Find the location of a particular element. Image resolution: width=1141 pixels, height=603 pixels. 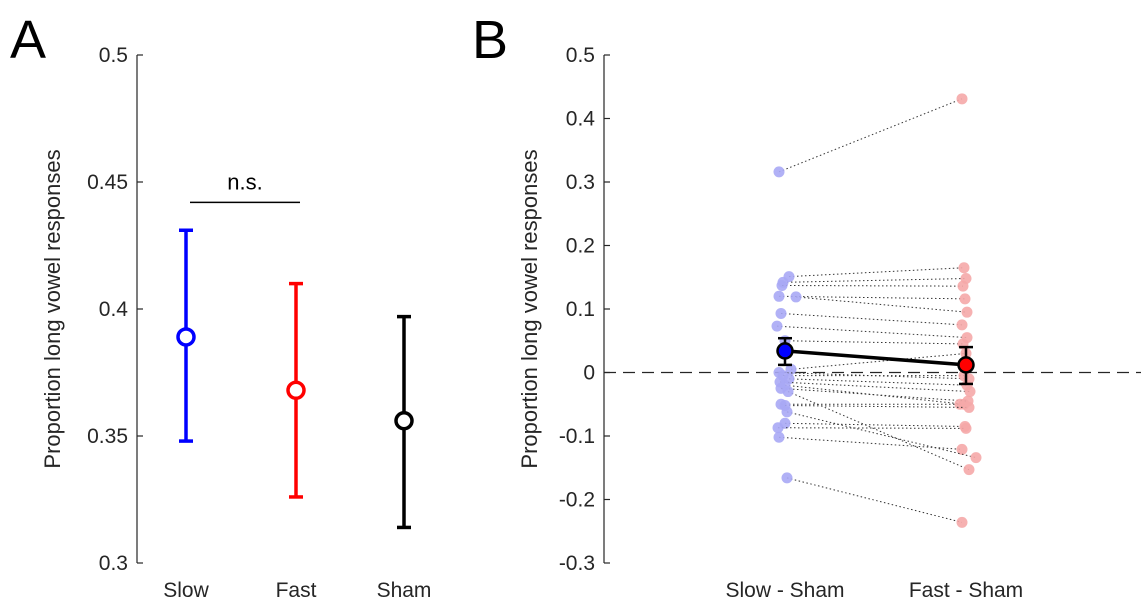

panel-b-individual-pairs is located at coordinates (876, 310).